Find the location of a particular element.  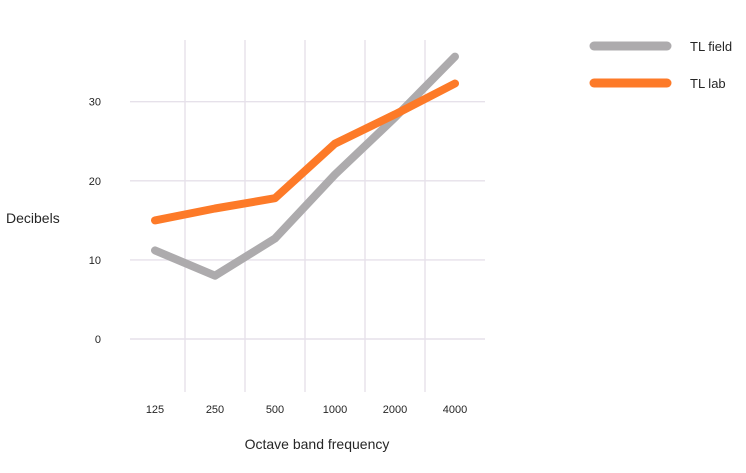

legend-label: TL field is located at coordinates (711, 46).